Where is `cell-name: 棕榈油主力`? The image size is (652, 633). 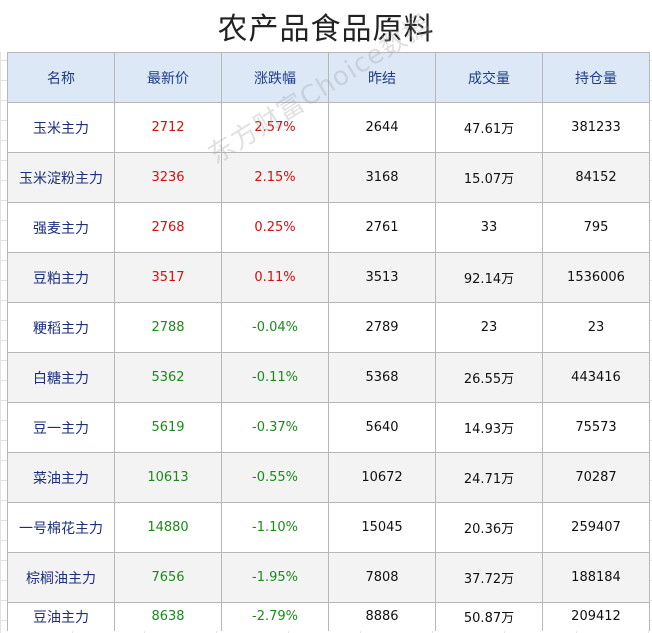
cell-name: 棕榈油主力 is located at coordinates (61, 577).